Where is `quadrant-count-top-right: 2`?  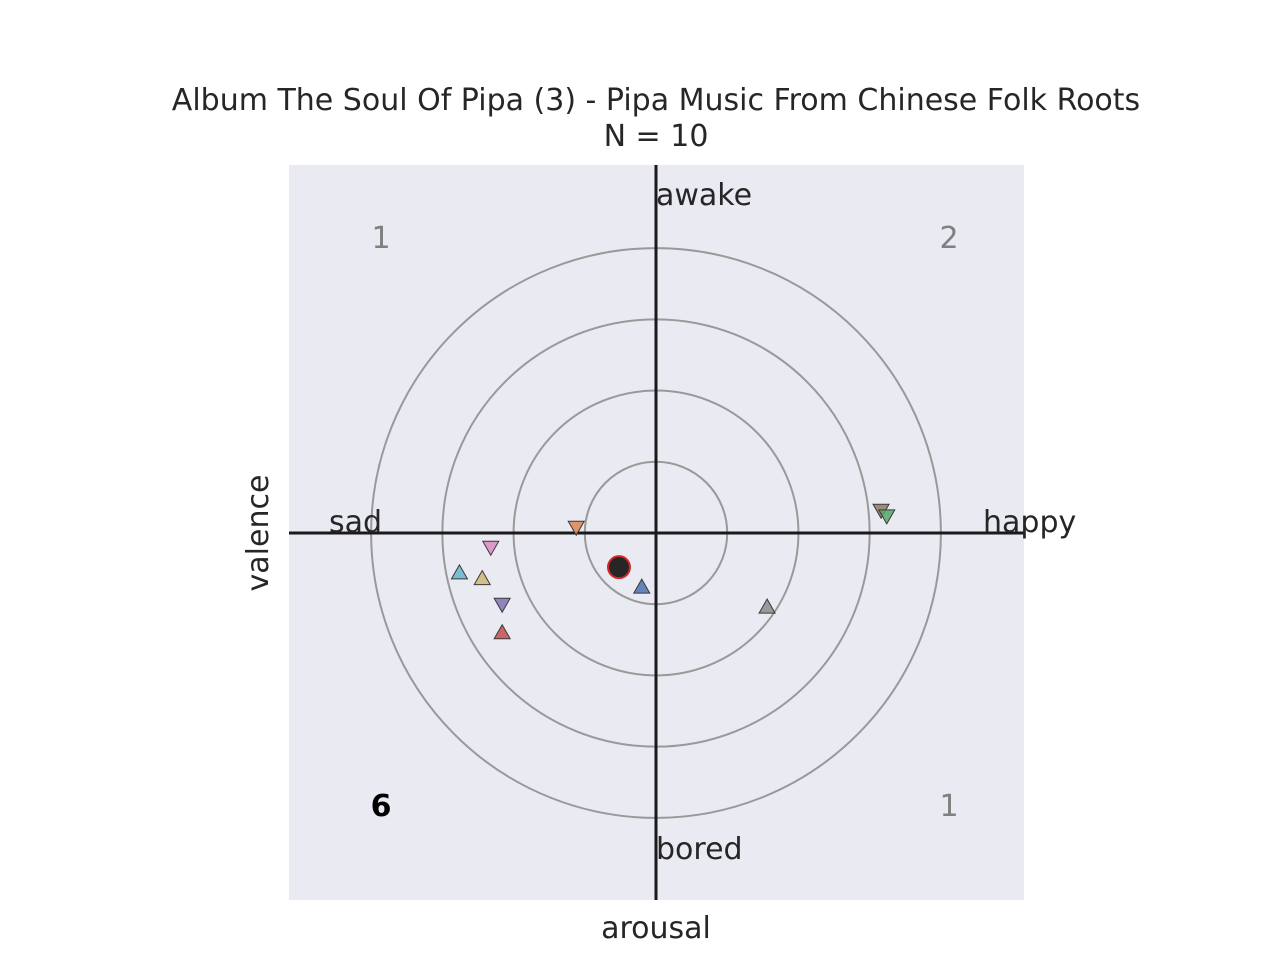 quadrant-count-top-right: 2 is located at coordinates (948, 238).